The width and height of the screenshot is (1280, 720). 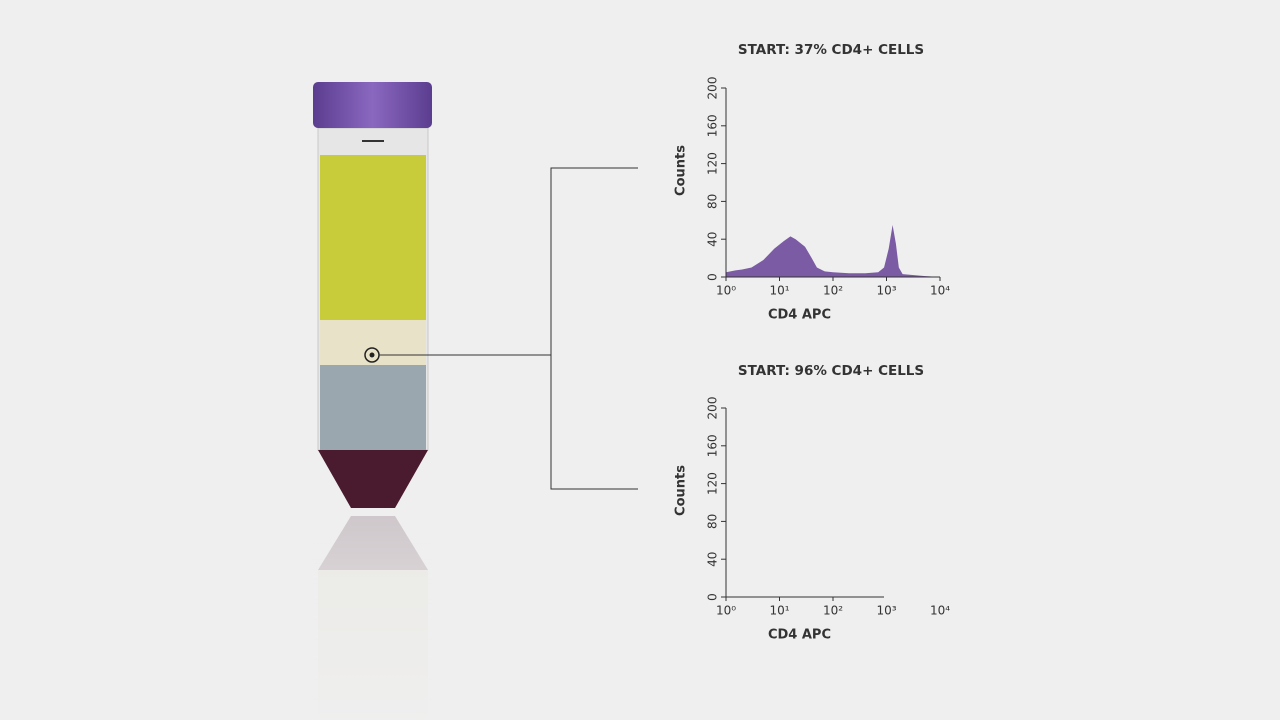 What do you see at coordinates (831, 50) in the screenshot?
I see `chart-title: START: 37% CD4+ CELLS` at bounding box center [831, 50].